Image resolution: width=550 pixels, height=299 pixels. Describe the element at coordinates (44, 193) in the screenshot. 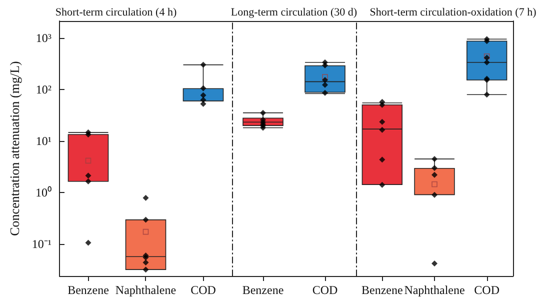

I see `y-tick-label: 10⁰` at that location.